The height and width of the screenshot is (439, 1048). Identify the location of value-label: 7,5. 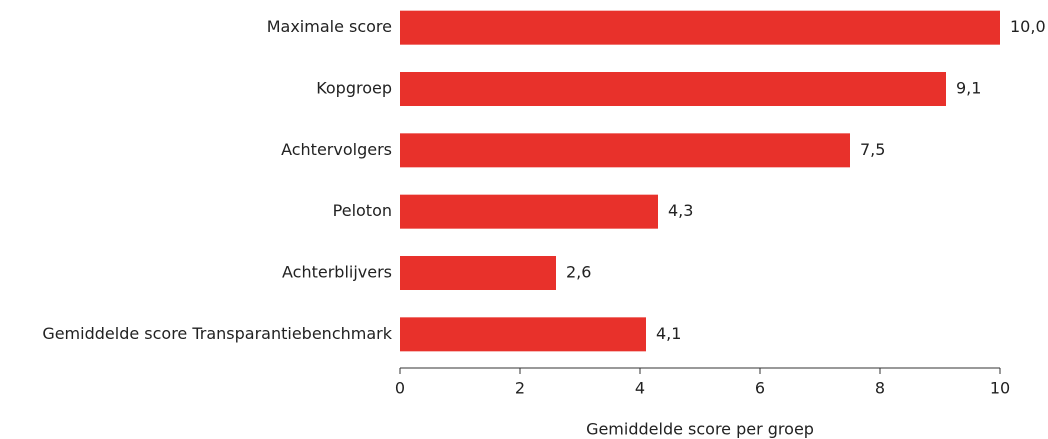
(872, 149).